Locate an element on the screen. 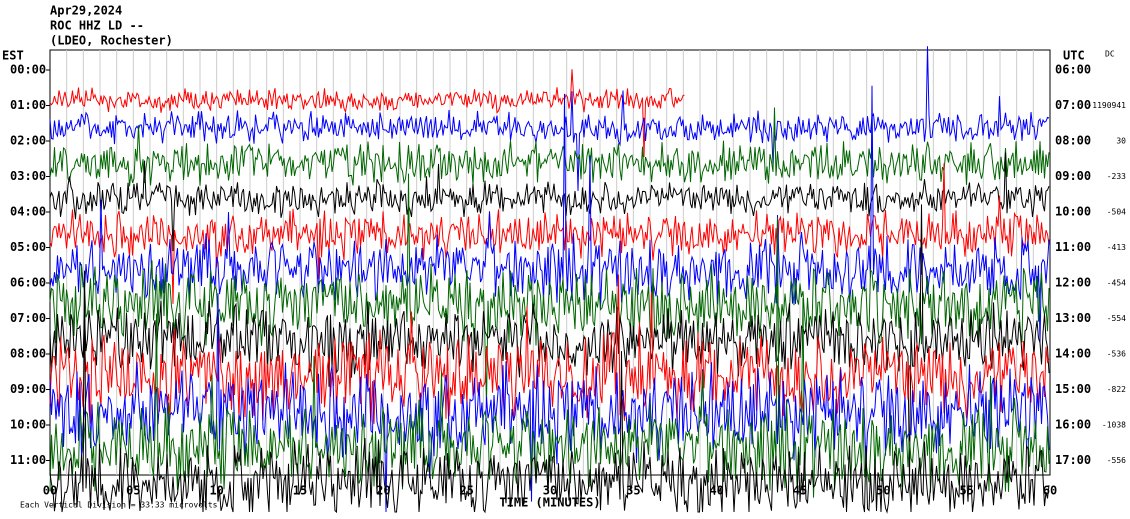 The image size is (1130, 519). dc-value: -1190941 is located at coordinates (1106, 105).